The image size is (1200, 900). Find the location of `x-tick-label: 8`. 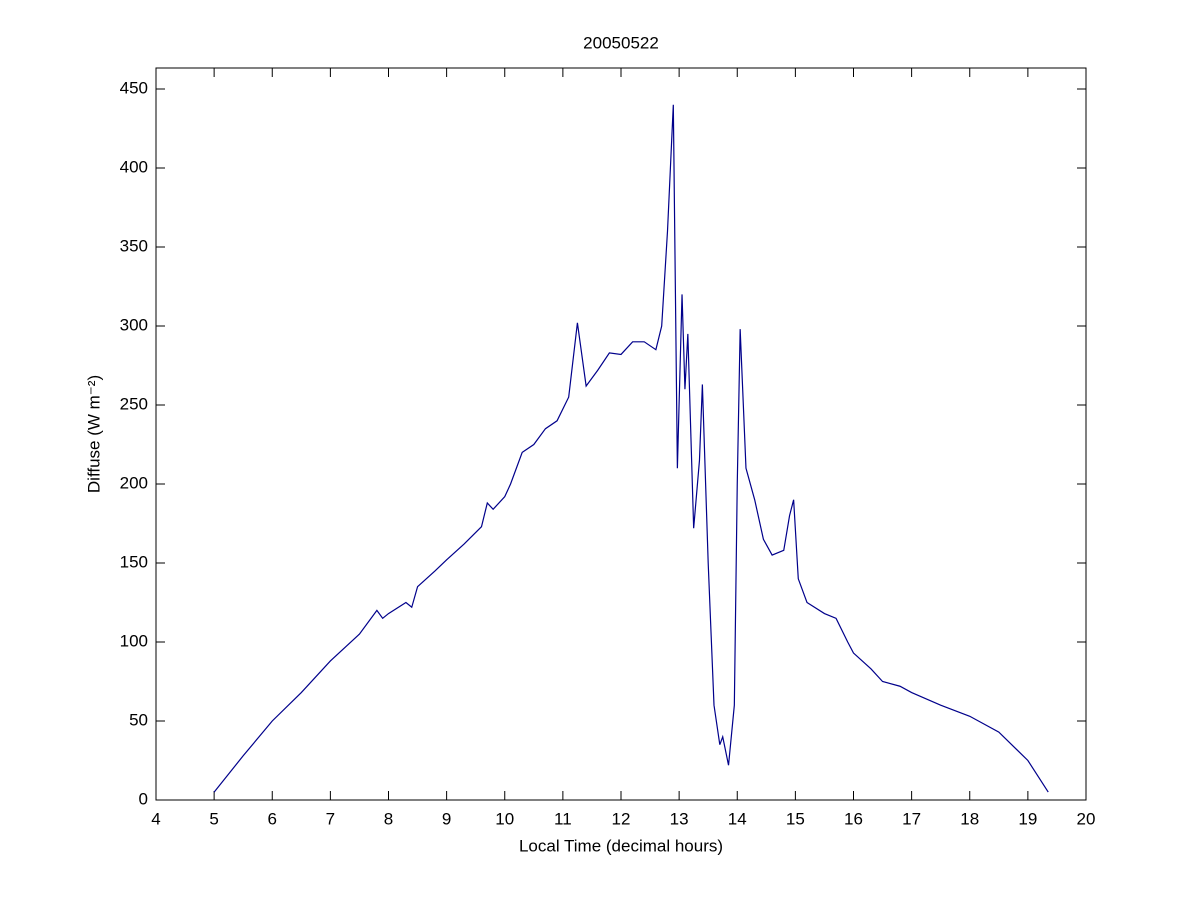

x-tick-label: 8 is located at coordinates (388, 818).